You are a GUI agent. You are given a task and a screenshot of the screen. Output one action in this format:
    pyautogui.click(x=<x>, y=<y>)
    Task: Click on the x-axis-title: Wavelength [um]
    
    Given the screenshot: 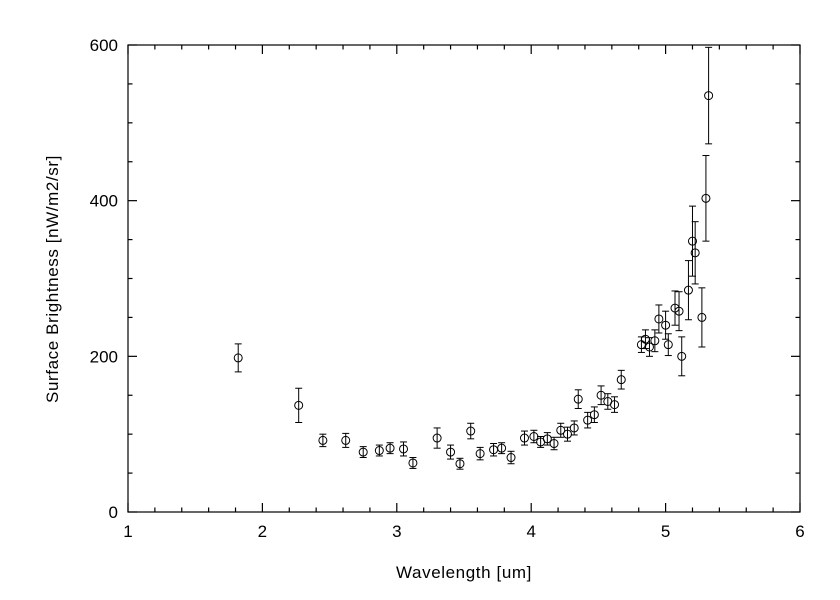 What is the action you would take?
    pyautogui.click(x=464, y=572)
    